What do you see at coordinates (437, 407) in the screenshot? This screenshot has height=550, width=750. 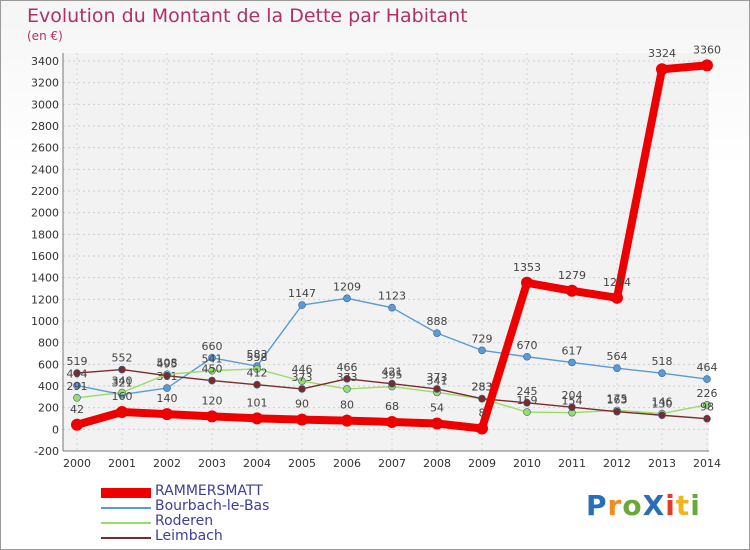 I see `data-label: 54` at bounding box center [437, 407].